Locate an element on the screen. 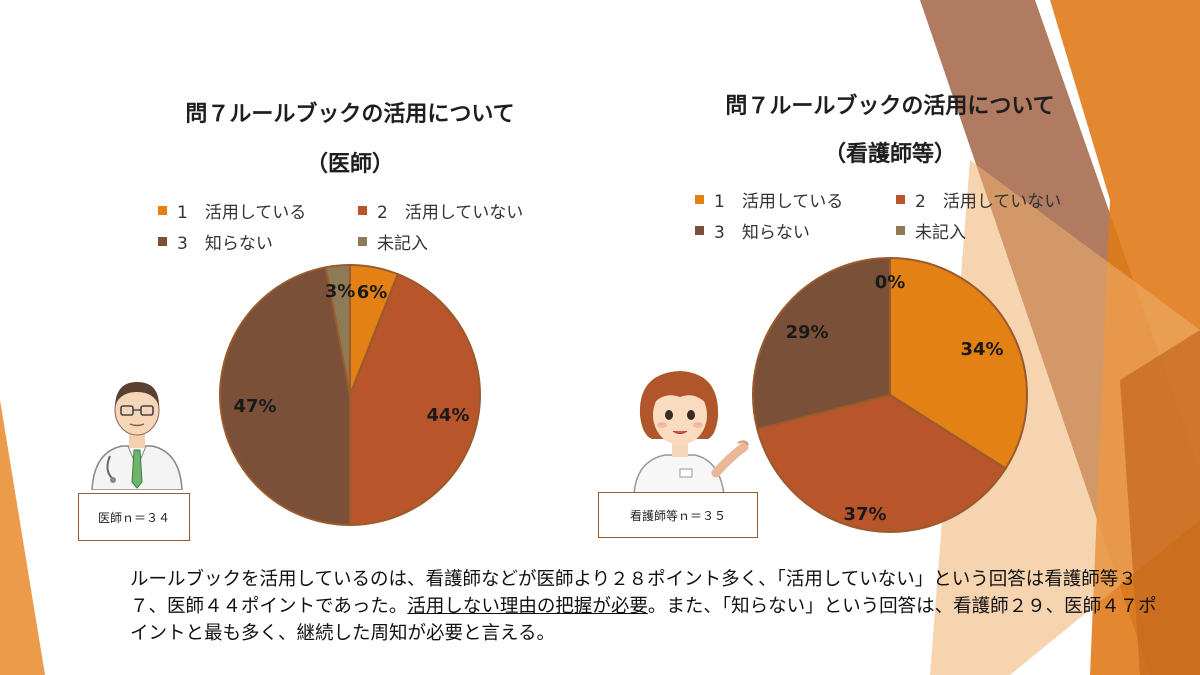  caption-underlined-text: 活用しない理由の把握が必要 is located at coordinates (527, 606).